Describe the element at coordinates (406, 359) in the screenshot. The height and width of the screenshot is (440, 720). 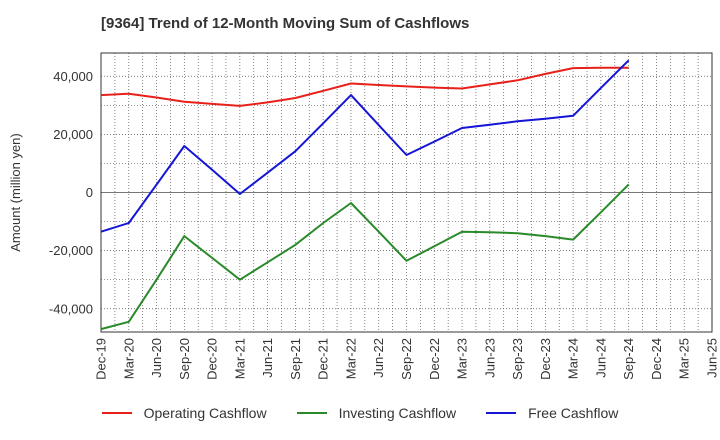
I see `x-tick-label: Sep-22` at that location.